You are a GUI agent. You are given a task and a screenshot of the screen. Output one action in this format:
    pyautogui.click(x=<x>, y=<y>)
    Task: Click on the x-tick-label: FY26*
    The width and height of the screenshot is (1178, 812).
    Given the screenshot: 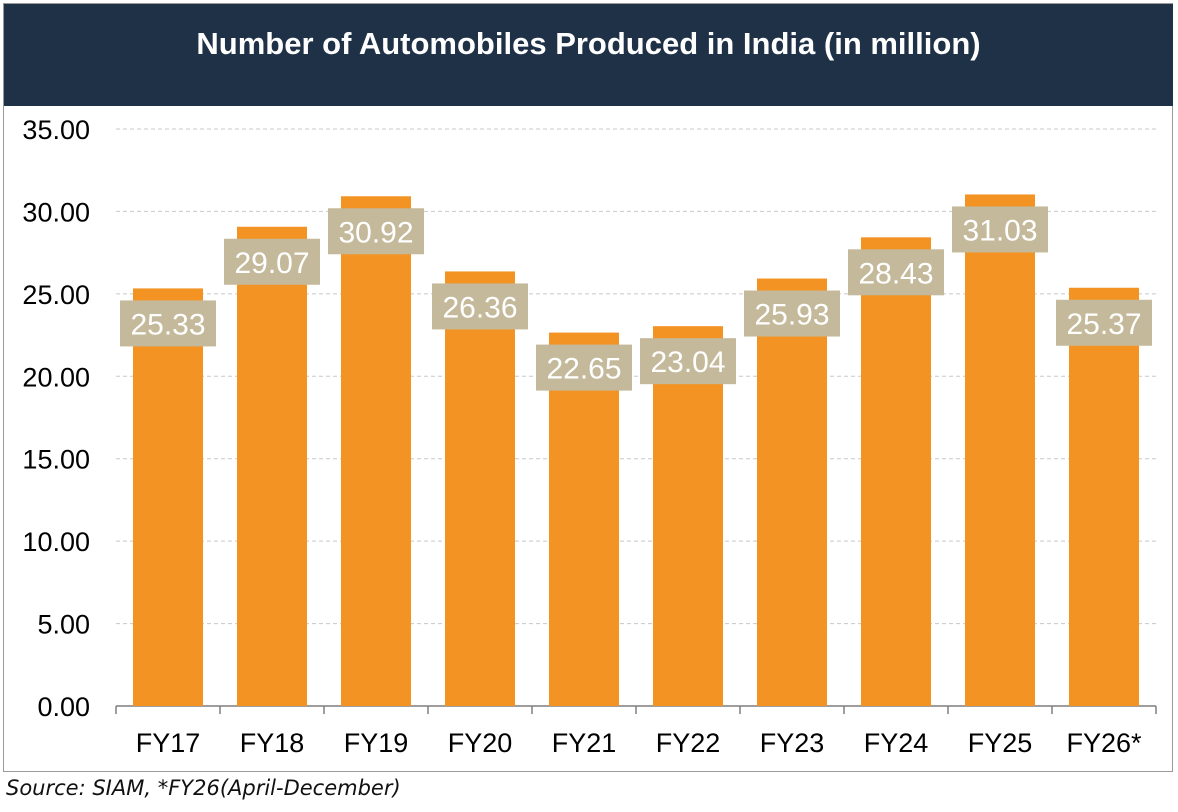 What is the action you would take?
    pyautogui.click(x=1104, y=743)
    